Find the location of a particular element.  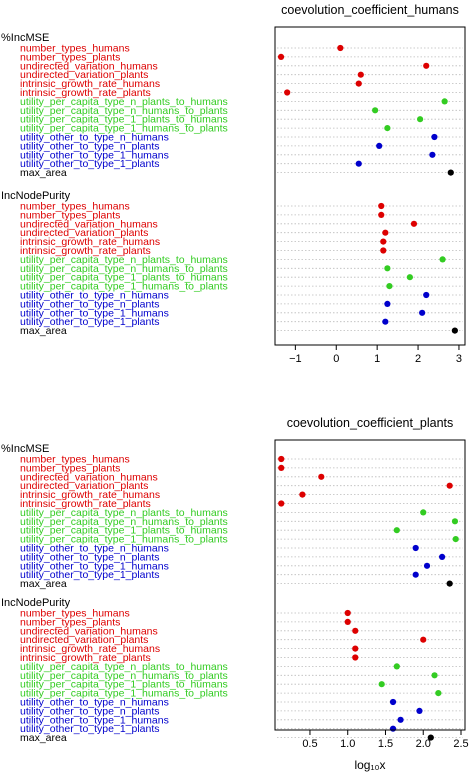

x-tick-label: −1 is located at coordinates (295, 359).